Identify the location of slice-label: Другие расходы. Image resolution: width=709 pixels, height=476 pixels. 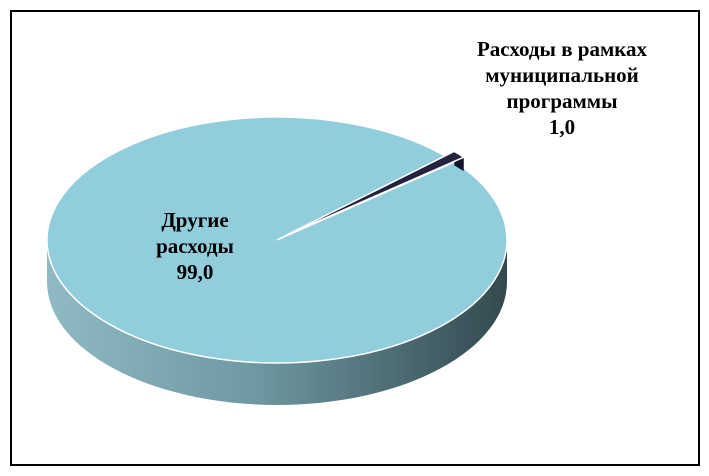
(195, 233).